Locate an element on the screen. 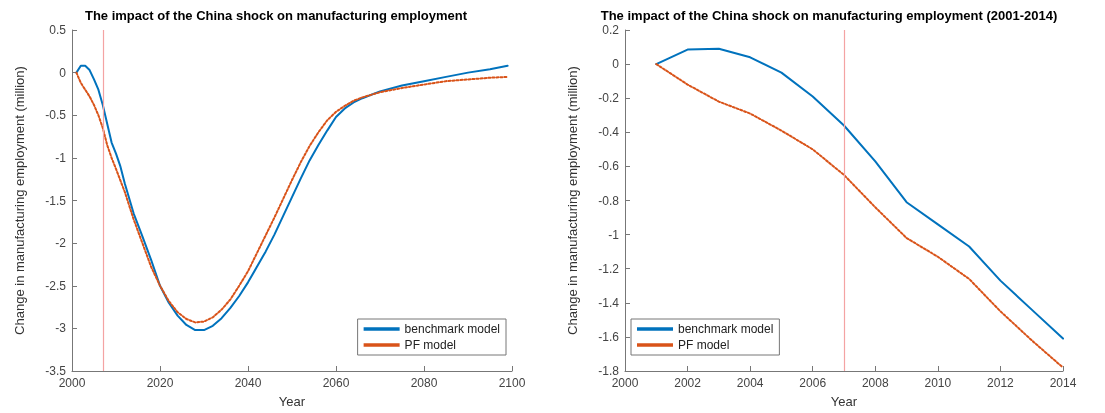 This screenshot has width=1105, height=413. y-tick-label: -2 is located at coordinates (61, 243).